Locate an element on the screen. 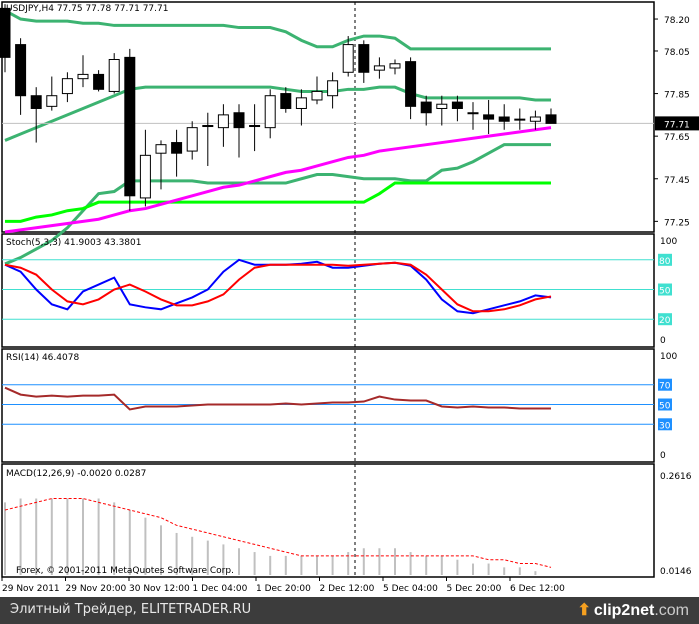 The width and height of the screenshot is (699, 624). stoch-signal-line is located at coordinates (278, 287).